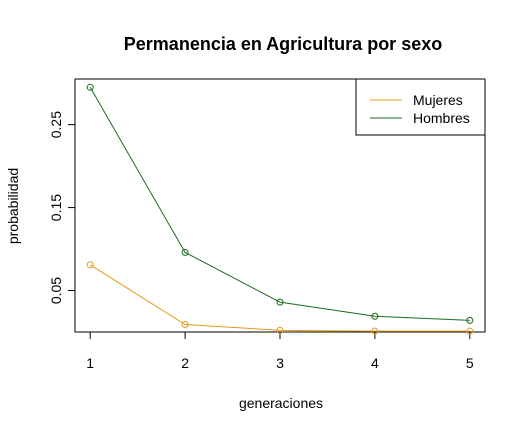 The width and height of the screenshot is (526, 430). What do you see at coordinates (90, 363) in the screenshot?
I see `x-tick-label: 1` at bounding box center [90, 363].